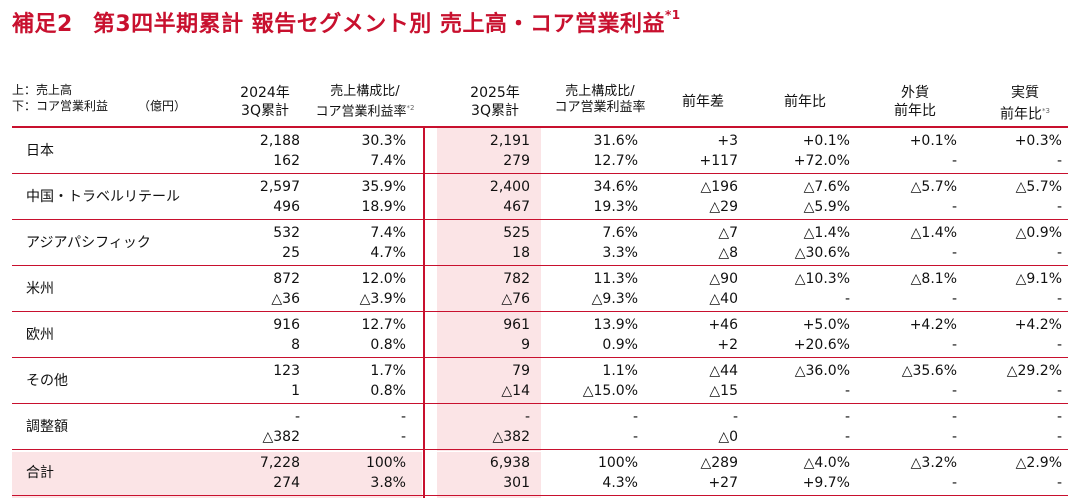 This screenshot has width=1080, height=500. Describe the element at coordinates (610, 391) in the screenshot. I see `ratio-2025-profit: △15.0%` at that location.